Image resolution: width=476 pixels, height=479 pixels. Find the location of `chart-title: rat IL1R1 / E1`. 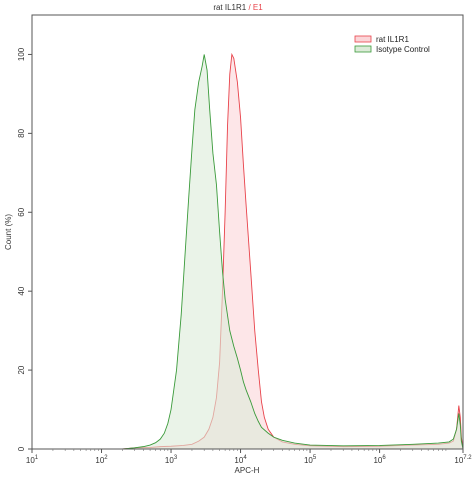

chart-title: rat IL1R1 / E1 is located at coordinates (238, 7).